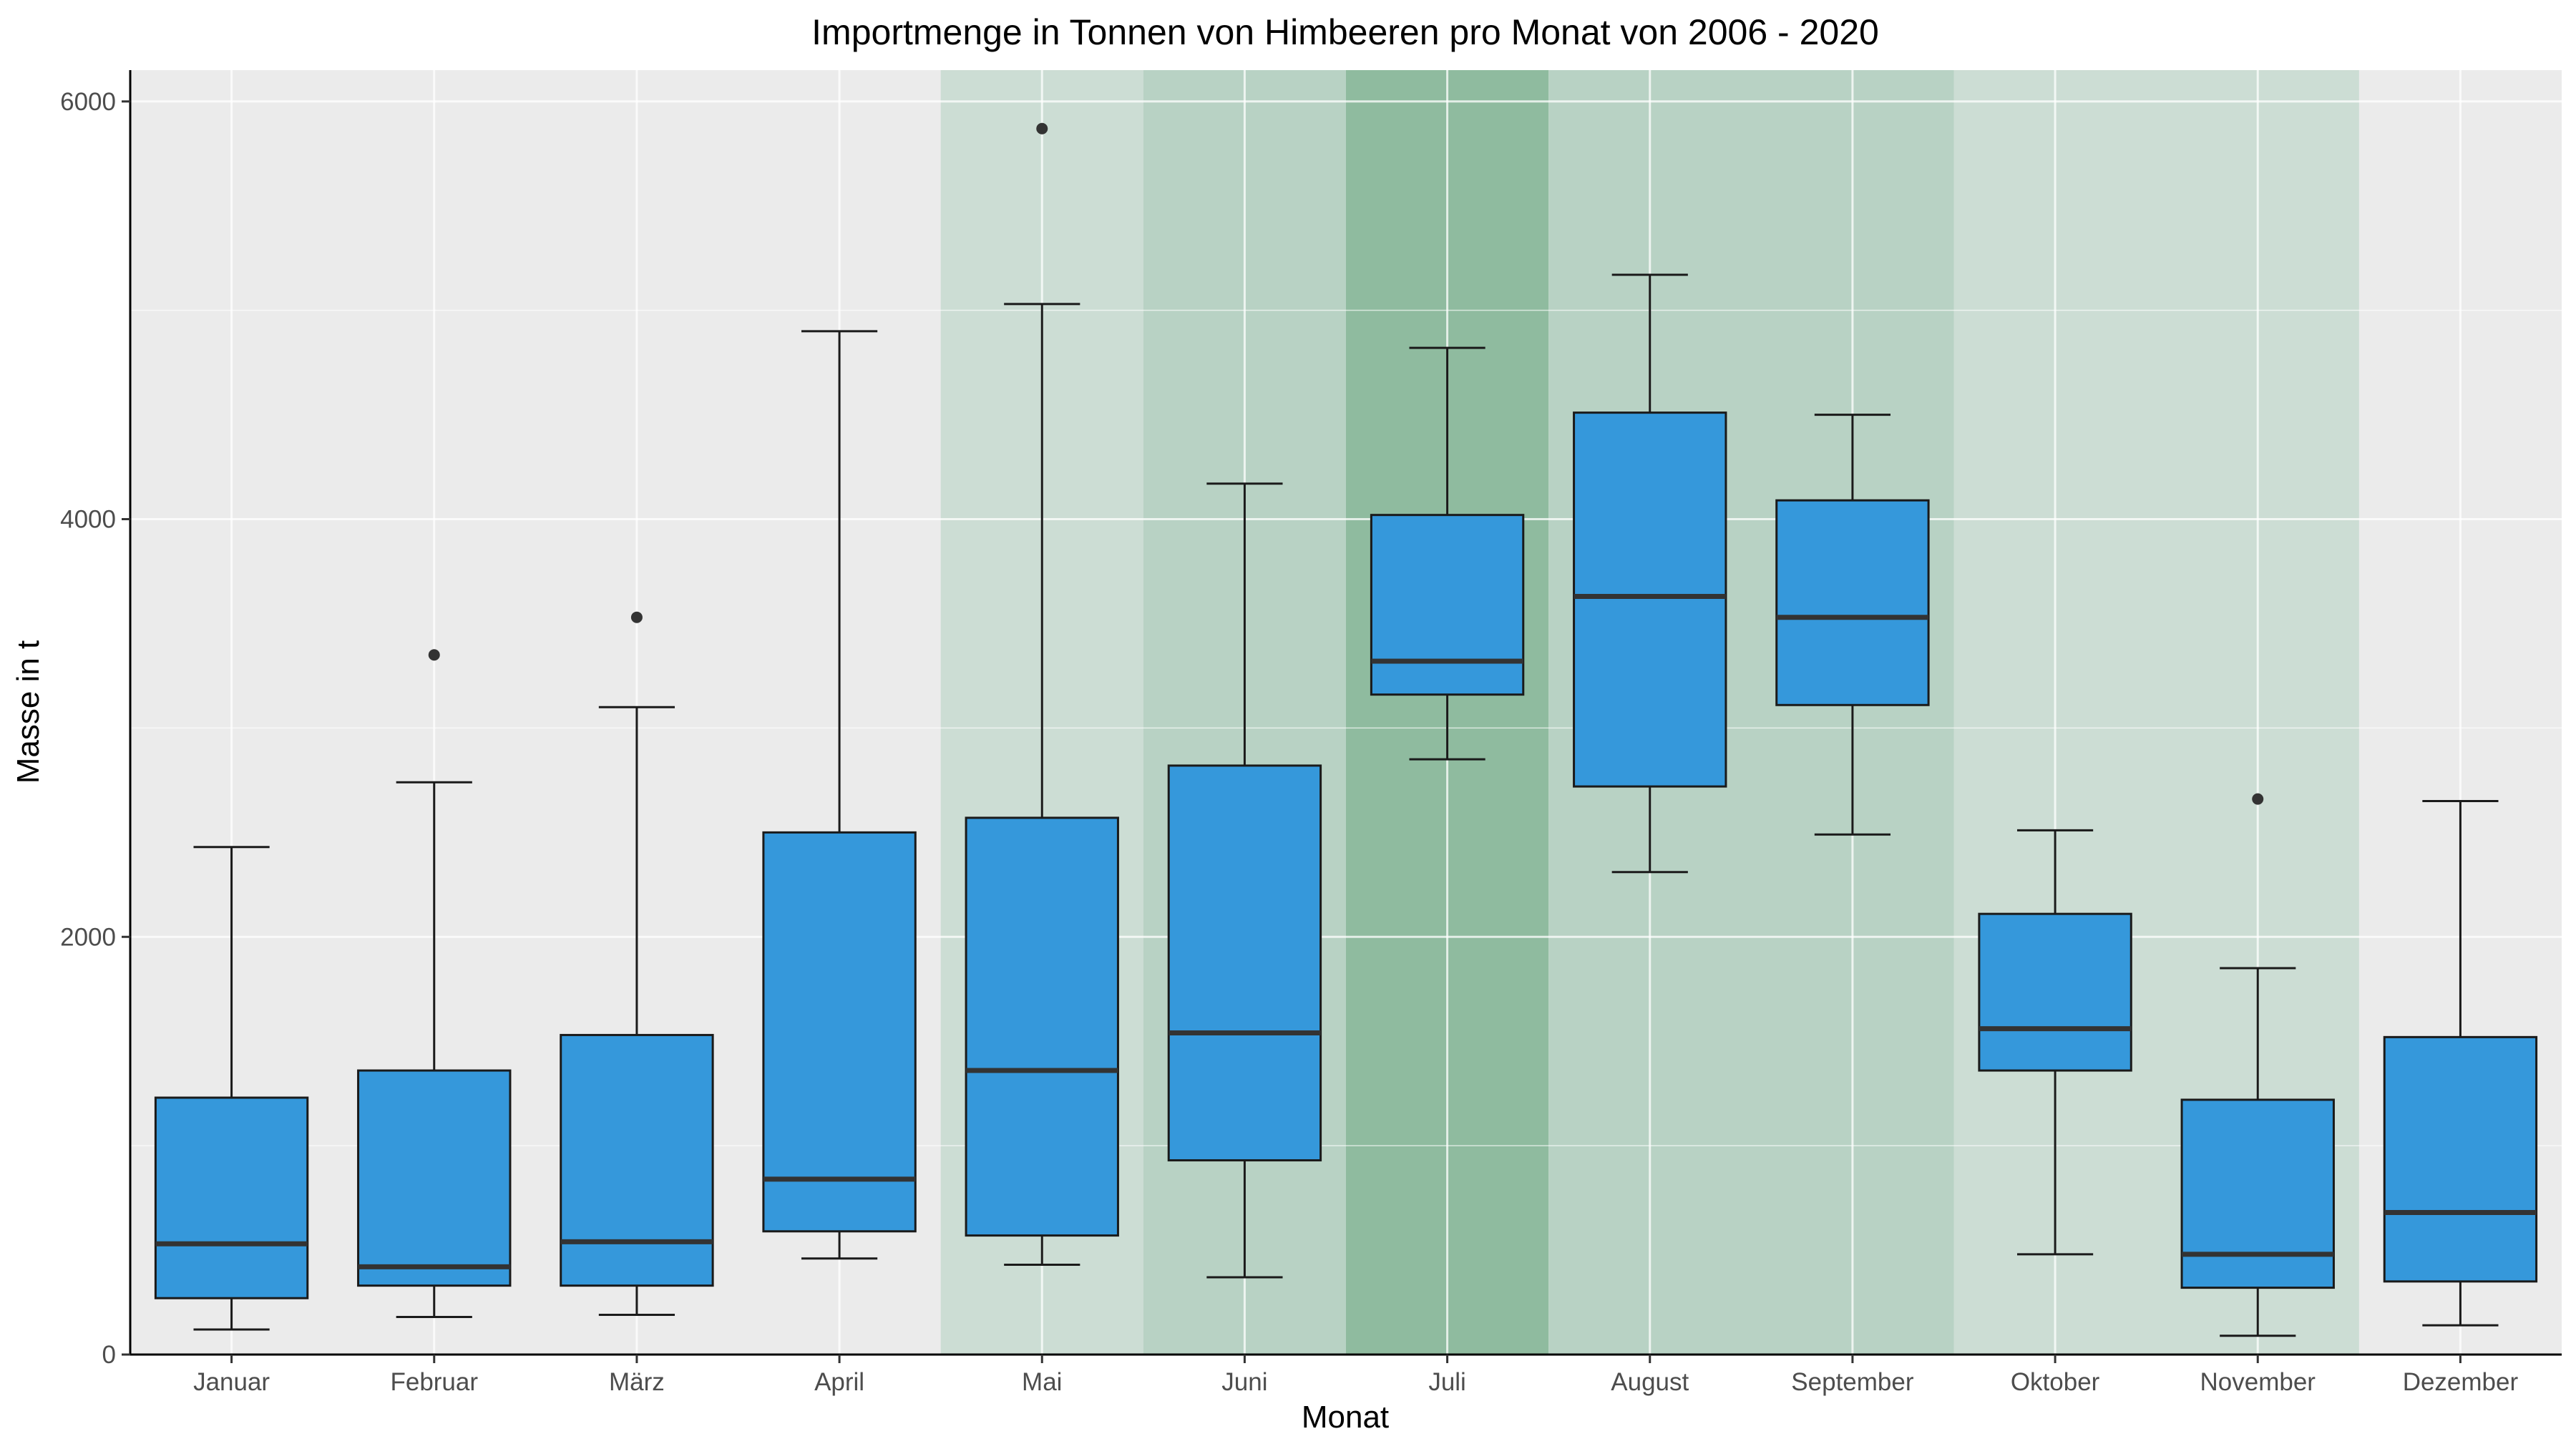 The width and height of the screenshot is (2576, 1449). I want to click on x-tick-label: Juli, so click(1447, 1382).